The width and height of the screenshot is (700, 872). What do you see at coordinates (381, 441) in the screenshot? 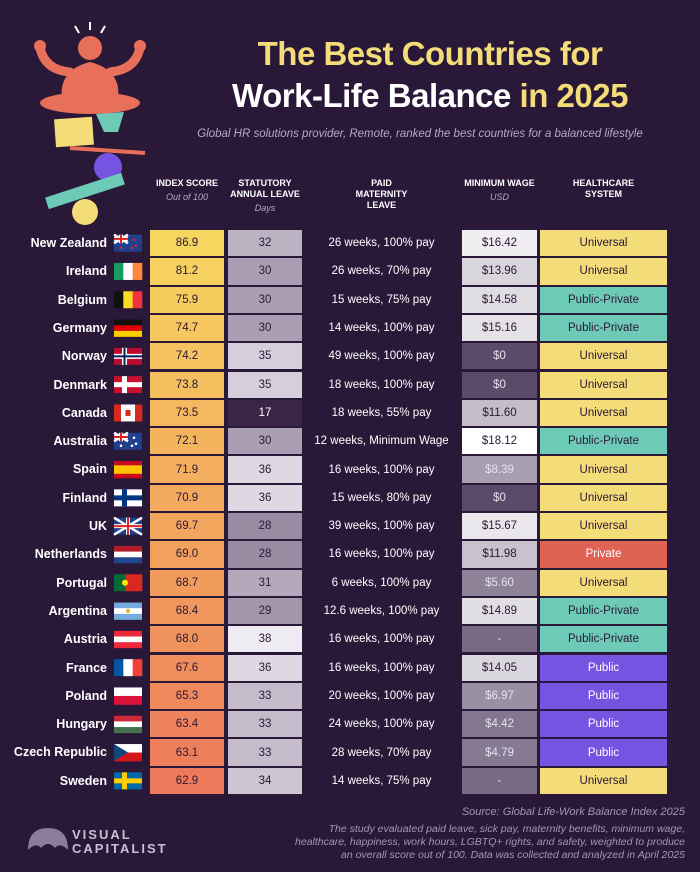
I see `maternity-leave: 12 weeks, Minimum Wage` at bounding box center [381, 441].